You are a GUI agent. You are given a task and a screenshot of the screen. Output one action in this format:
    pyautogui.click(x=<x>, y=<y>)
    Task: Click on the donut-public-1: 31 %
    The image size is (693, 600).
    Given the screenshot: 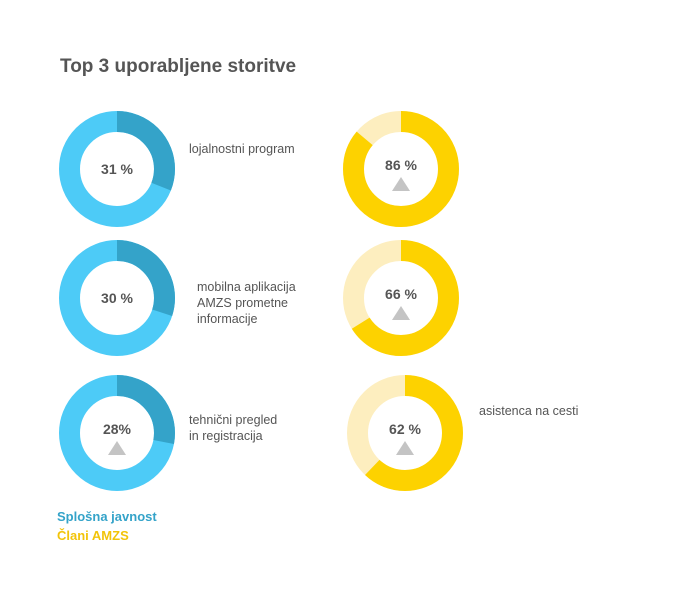 What is the action you would take?
    pyautogui.click(x=117, y=169)
    